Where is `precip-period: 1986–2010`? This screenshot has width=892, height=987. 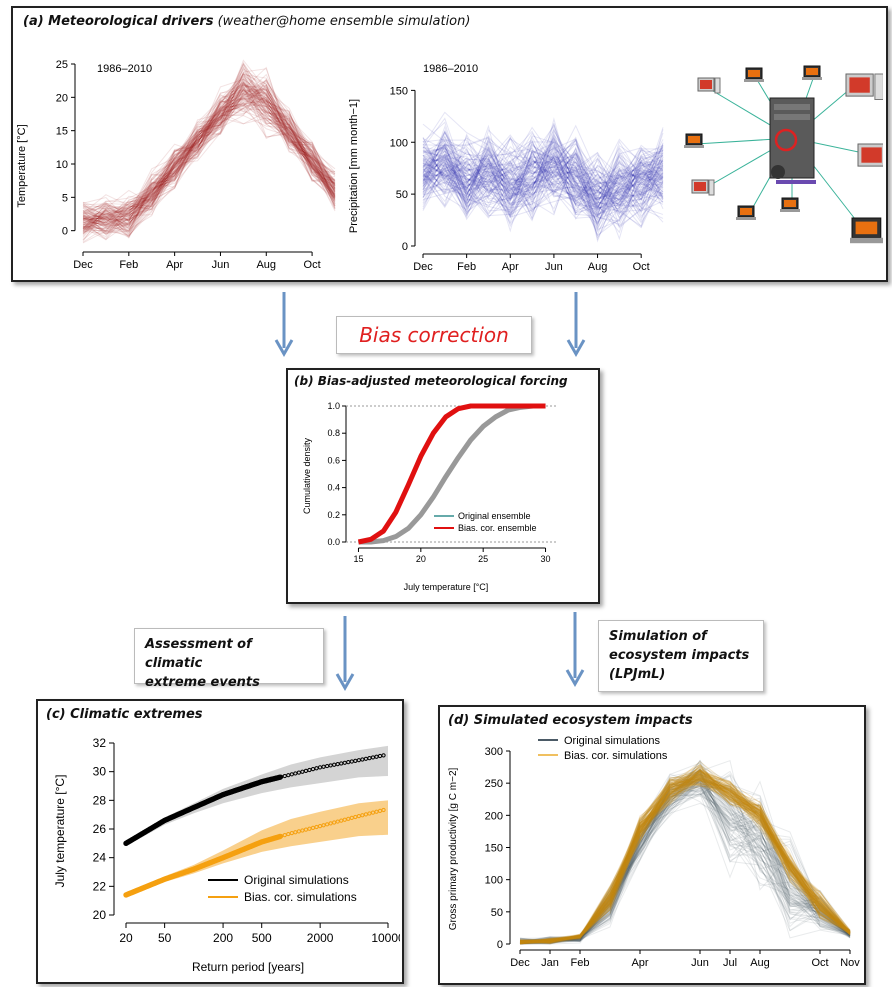 precip-period: 1986–2010 is located at coordinates (450, 69).